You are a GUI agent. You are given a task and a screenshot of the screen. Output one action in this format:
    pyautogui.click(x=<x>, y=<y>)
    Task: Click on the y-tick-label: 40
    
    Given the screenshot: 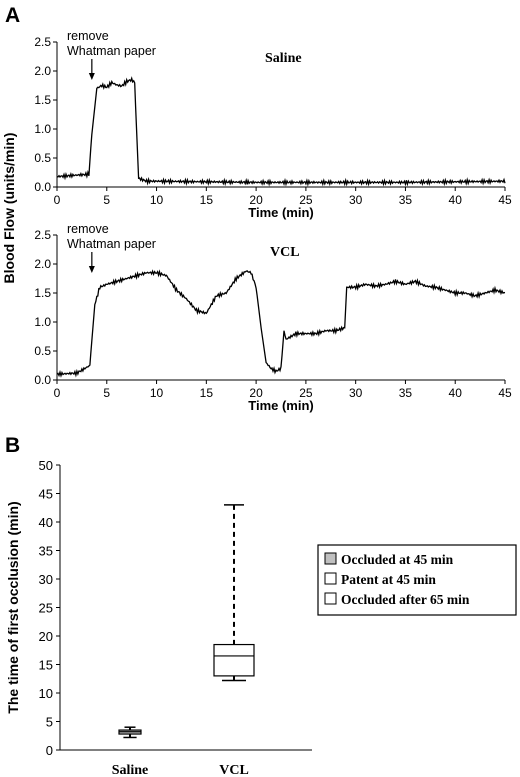 What is the action you would take?
    pyautogui.click(x=46, y=522)
    